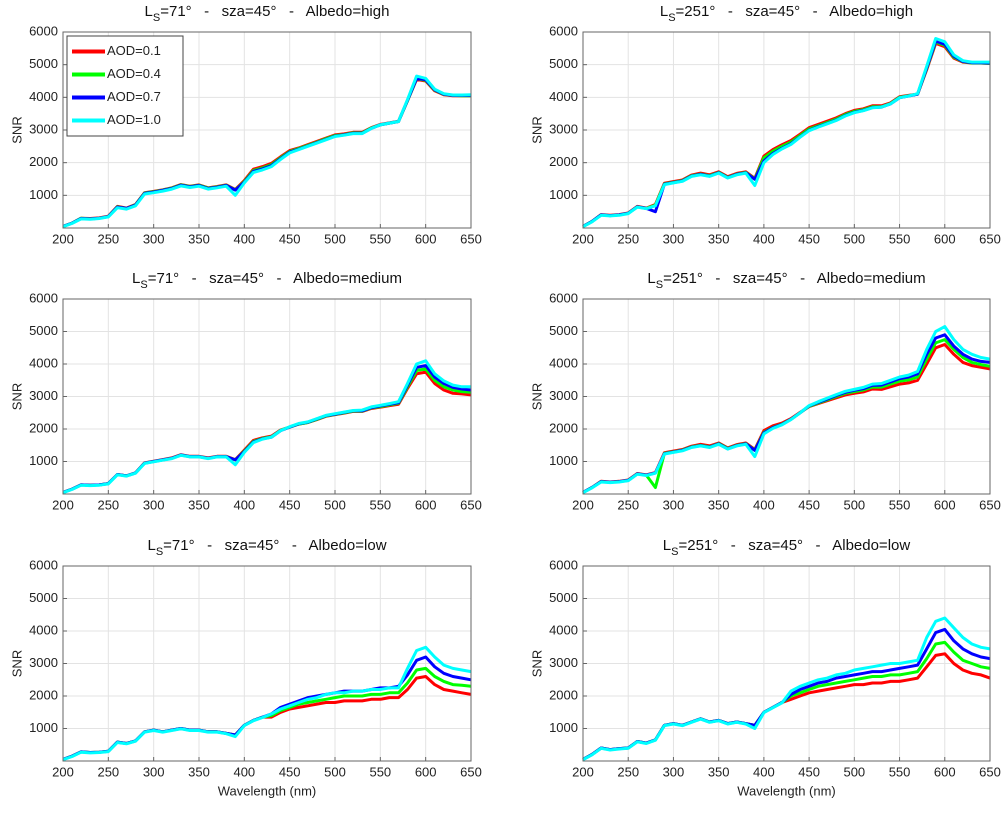 The image size is (1003, 813). Describe the element at coordinates (267, 790) in the screenshot. I see `x-axis-label: Wavelength (nm)` at that location.